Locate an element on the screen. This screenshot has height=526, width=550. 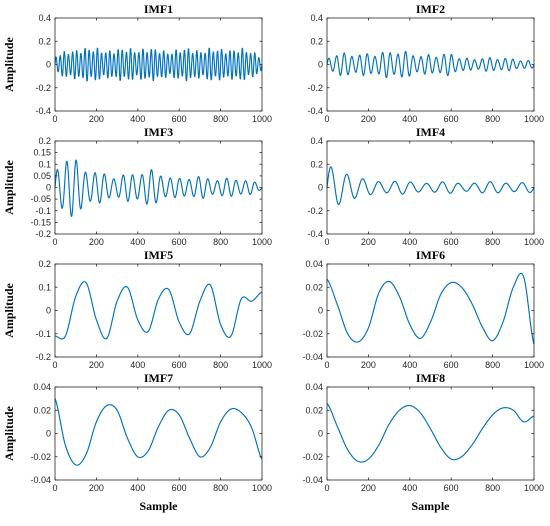
y-tick-label: -0.05 is located at coordinates (40, 199).